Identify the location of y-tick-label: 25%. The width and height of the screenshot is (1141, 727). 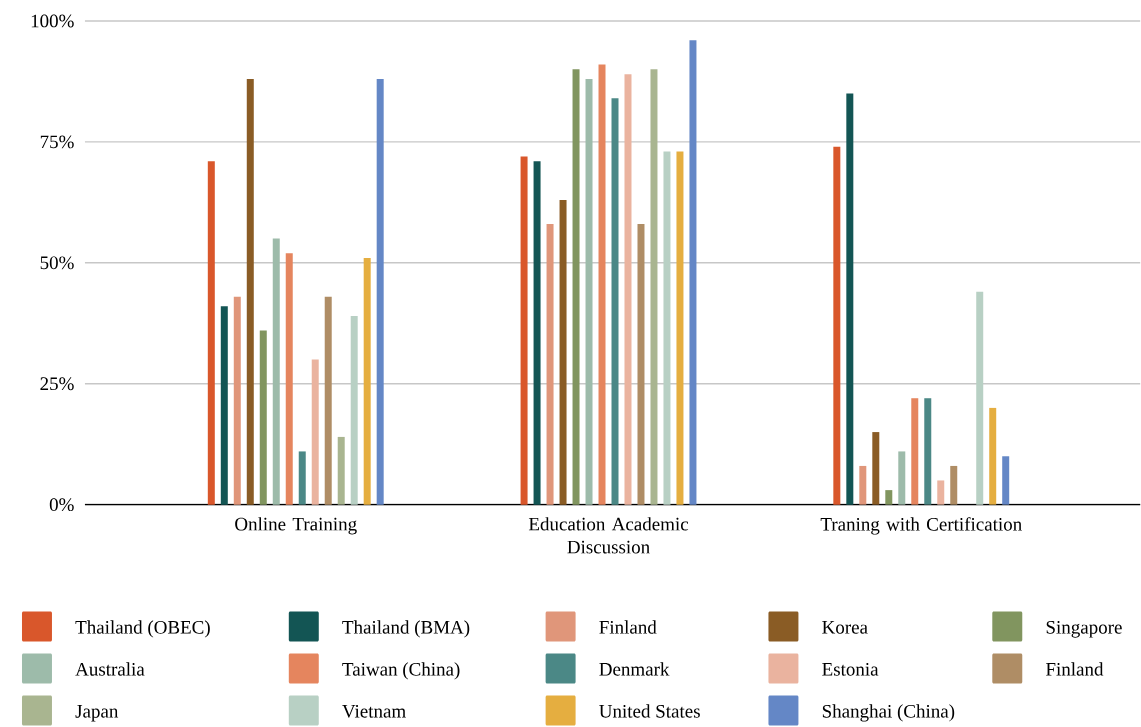
(57, 383).